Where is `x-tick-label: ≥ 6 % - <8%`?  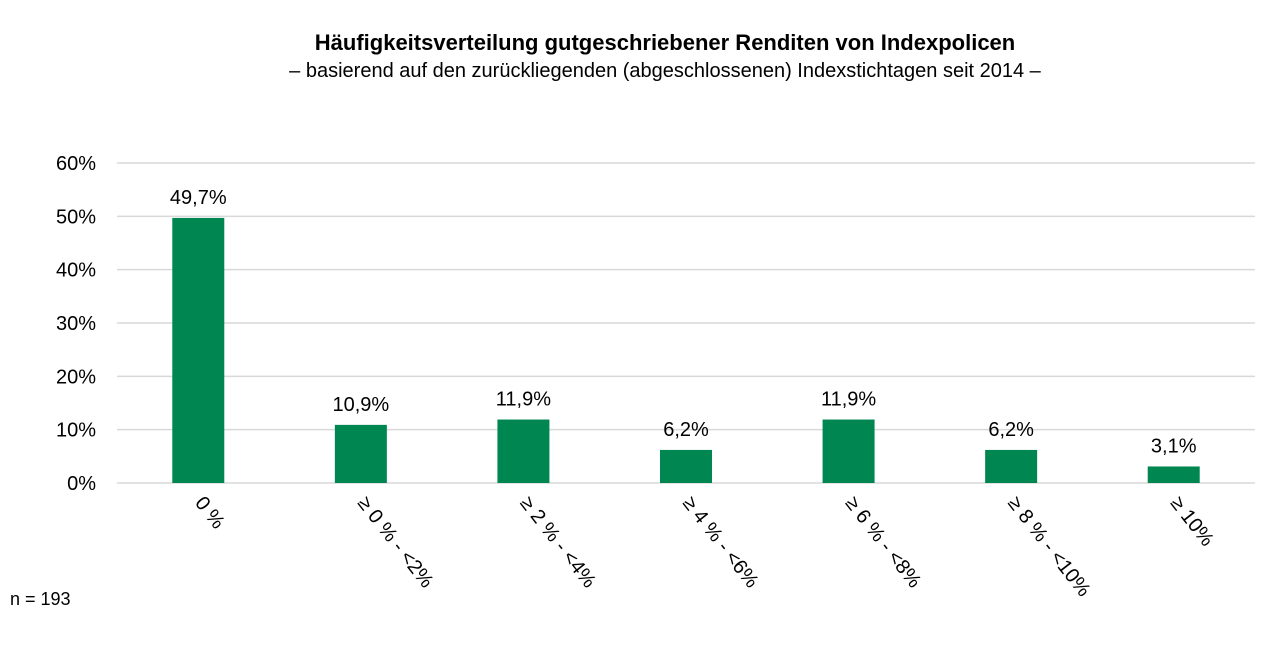 x-tick-label: ≥ 6 % - <8% is located at coordinates (883, 543).